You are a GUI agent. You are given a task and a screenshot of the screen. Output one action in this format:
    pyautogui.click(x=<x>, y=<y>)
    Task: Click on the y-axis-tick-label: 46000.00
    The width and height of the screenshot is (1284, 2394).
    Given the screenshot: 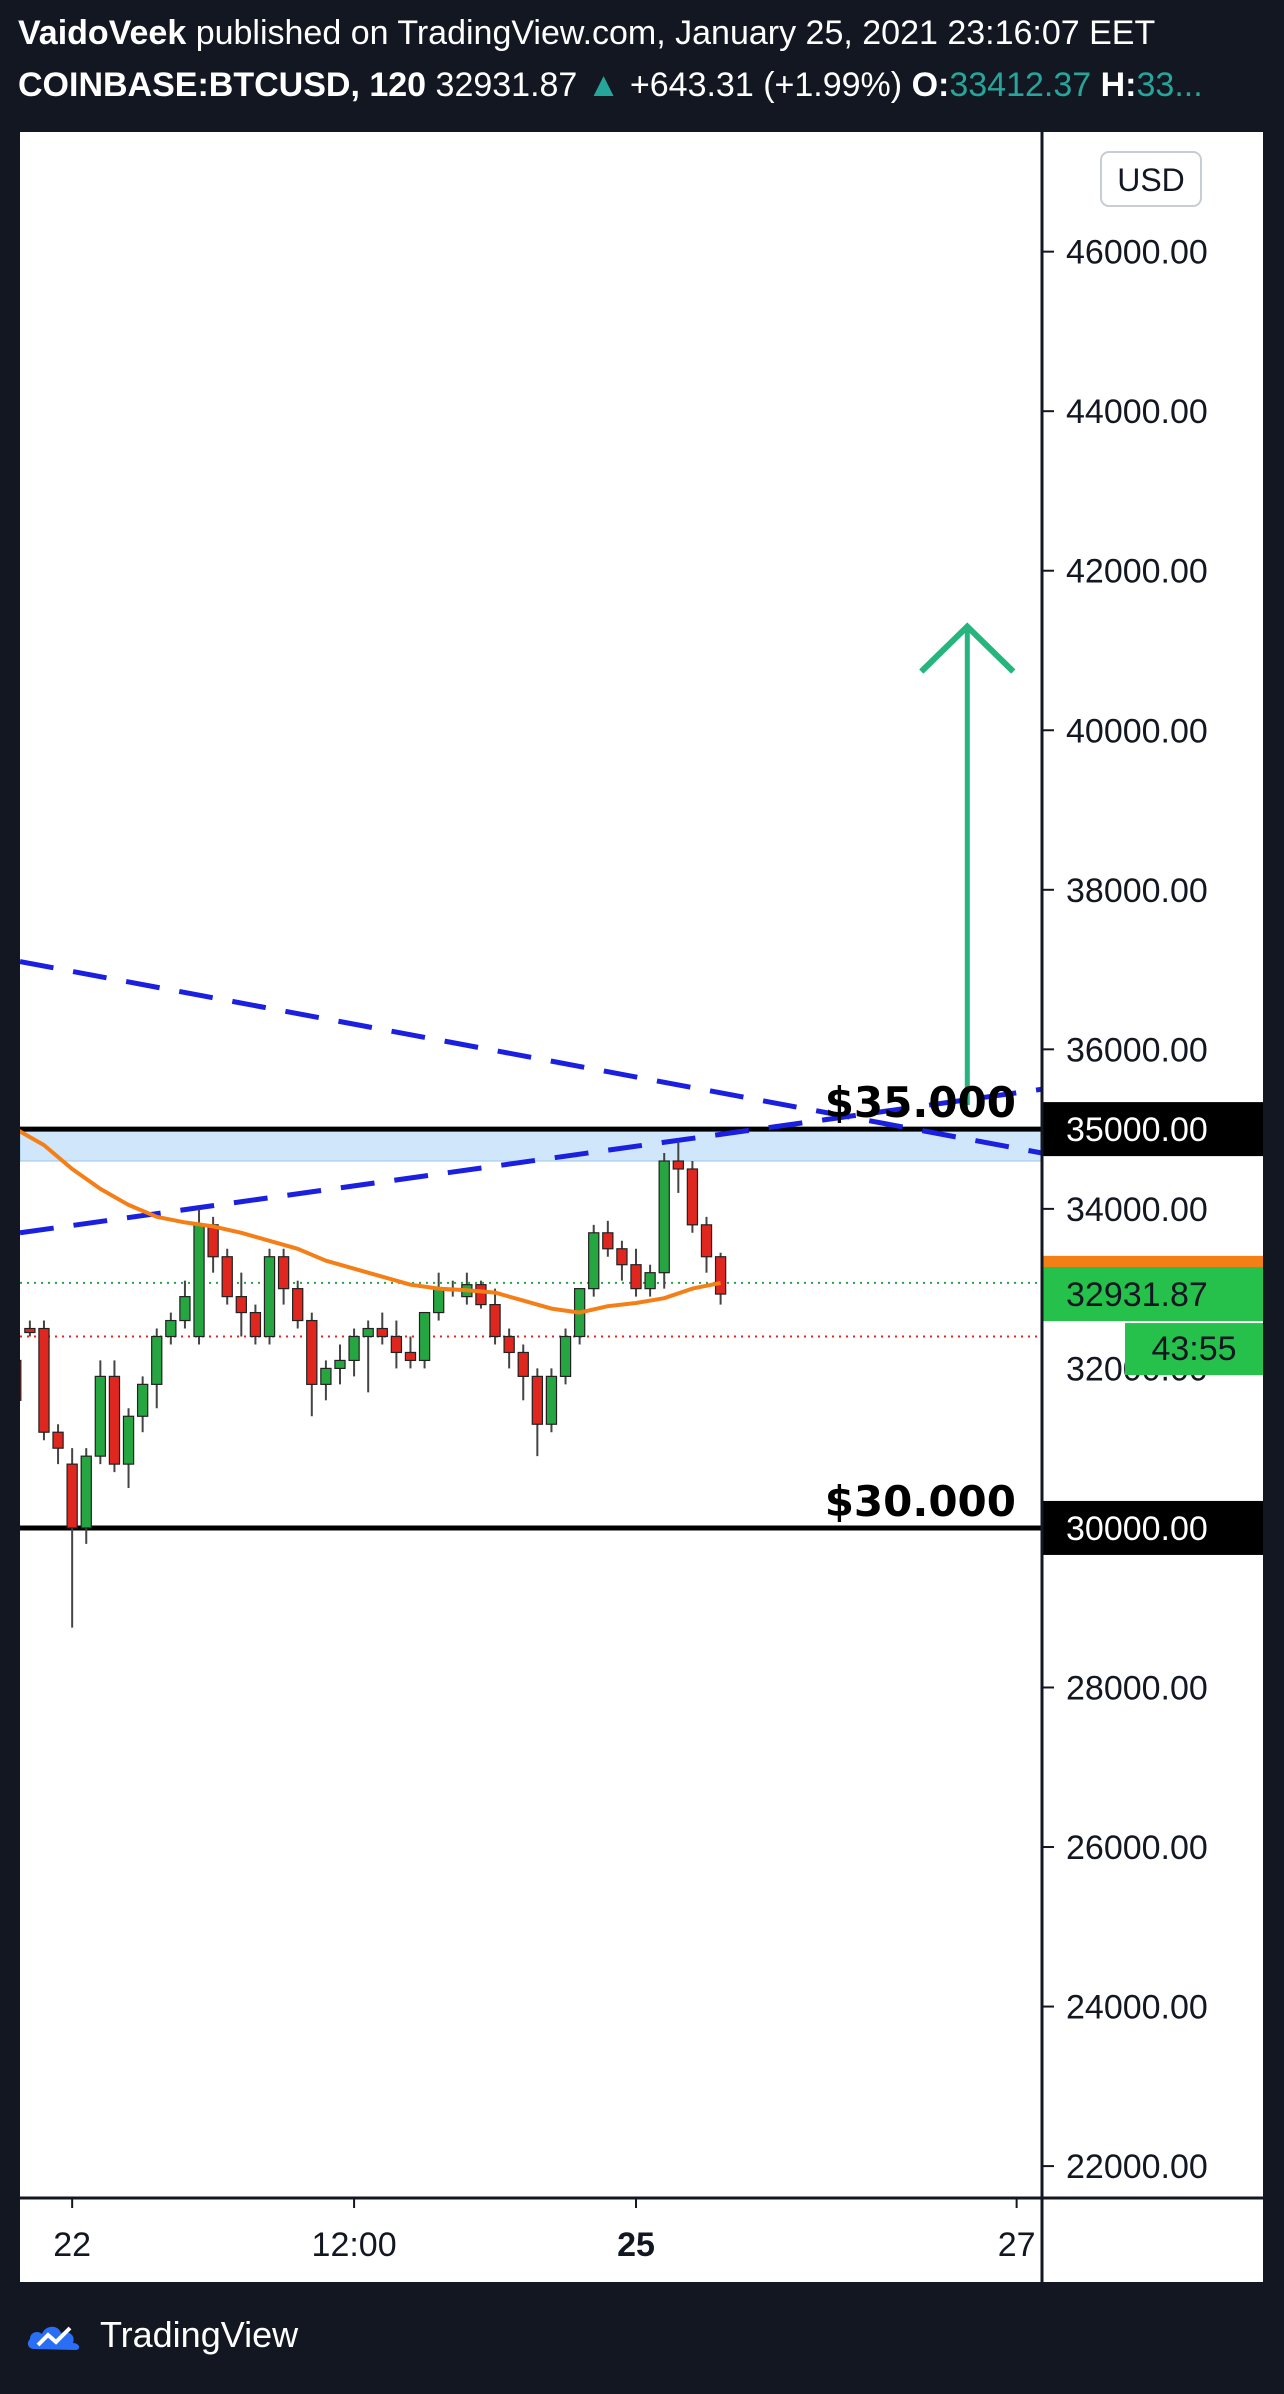 What is the action you would take?
    pyautogui.click(x=1137, y=253)
    